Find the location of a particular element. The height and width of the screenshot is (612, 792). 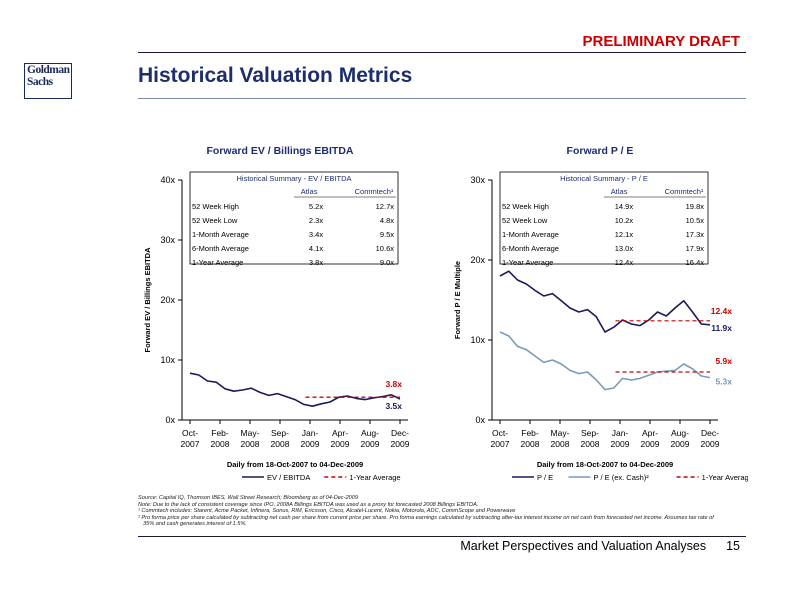

current-ex-cash-label: 5.3x is located at coordinates (723, 382).